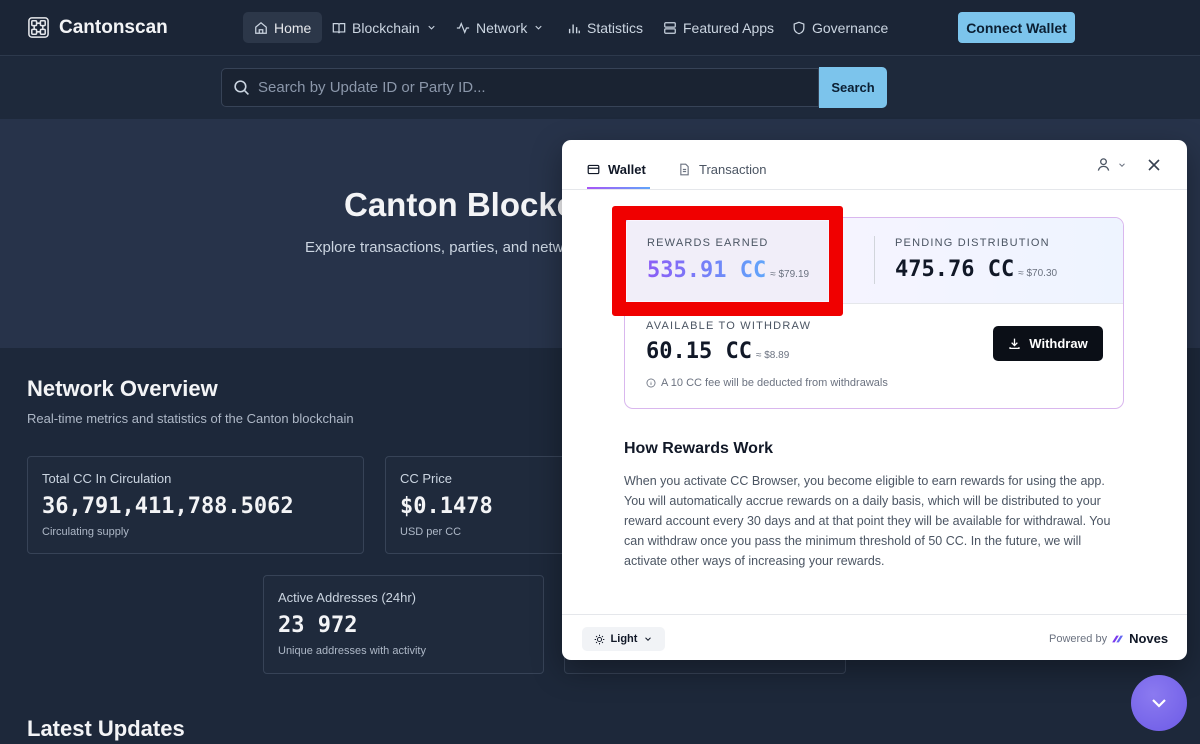 This screenshot has width=1200, height=744. Describe the element at coordinates (599, 639) in the screenshot. I see `sun-icon` at that location.